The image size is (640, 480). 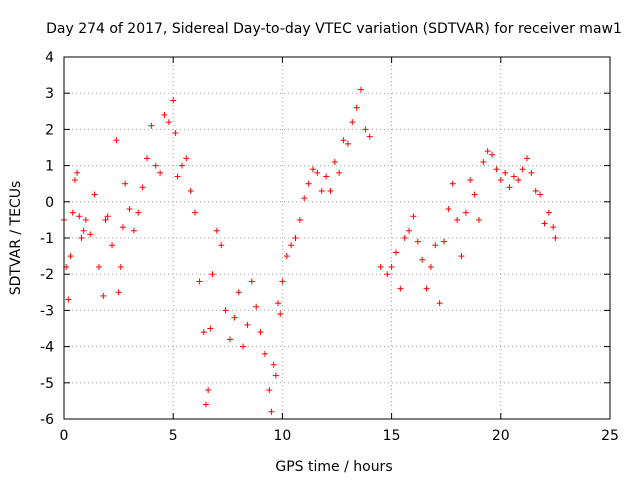 I want to click on y-tick-label: 0, so click(x=49, y=203).